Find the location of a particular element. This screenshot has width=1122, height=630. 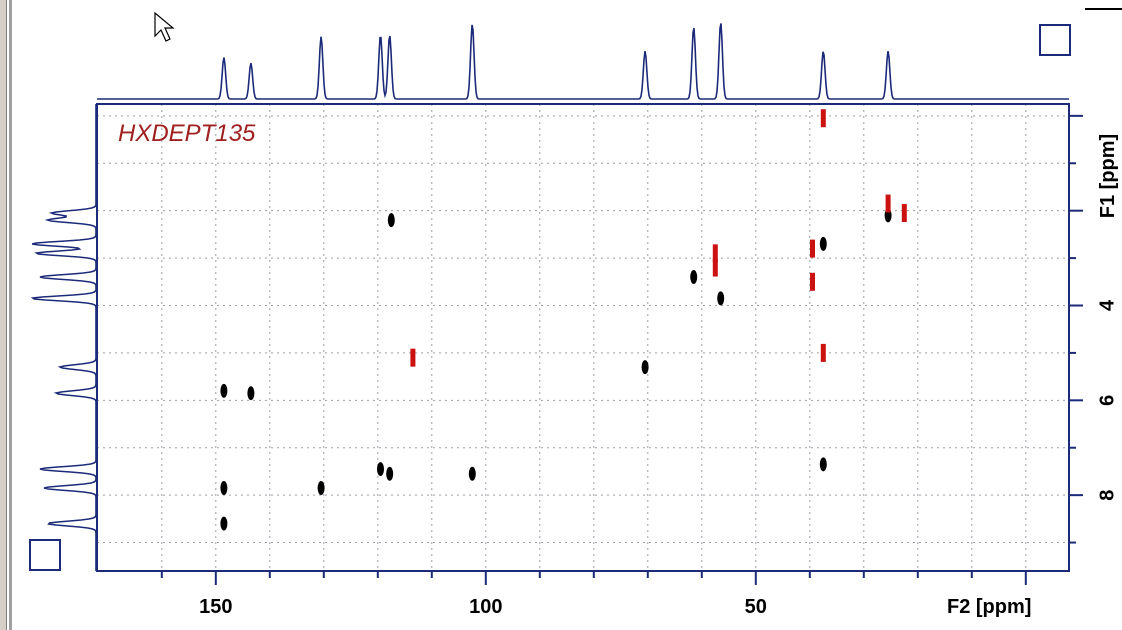

f1-projection-select-box is located at coordinates (45, 555).